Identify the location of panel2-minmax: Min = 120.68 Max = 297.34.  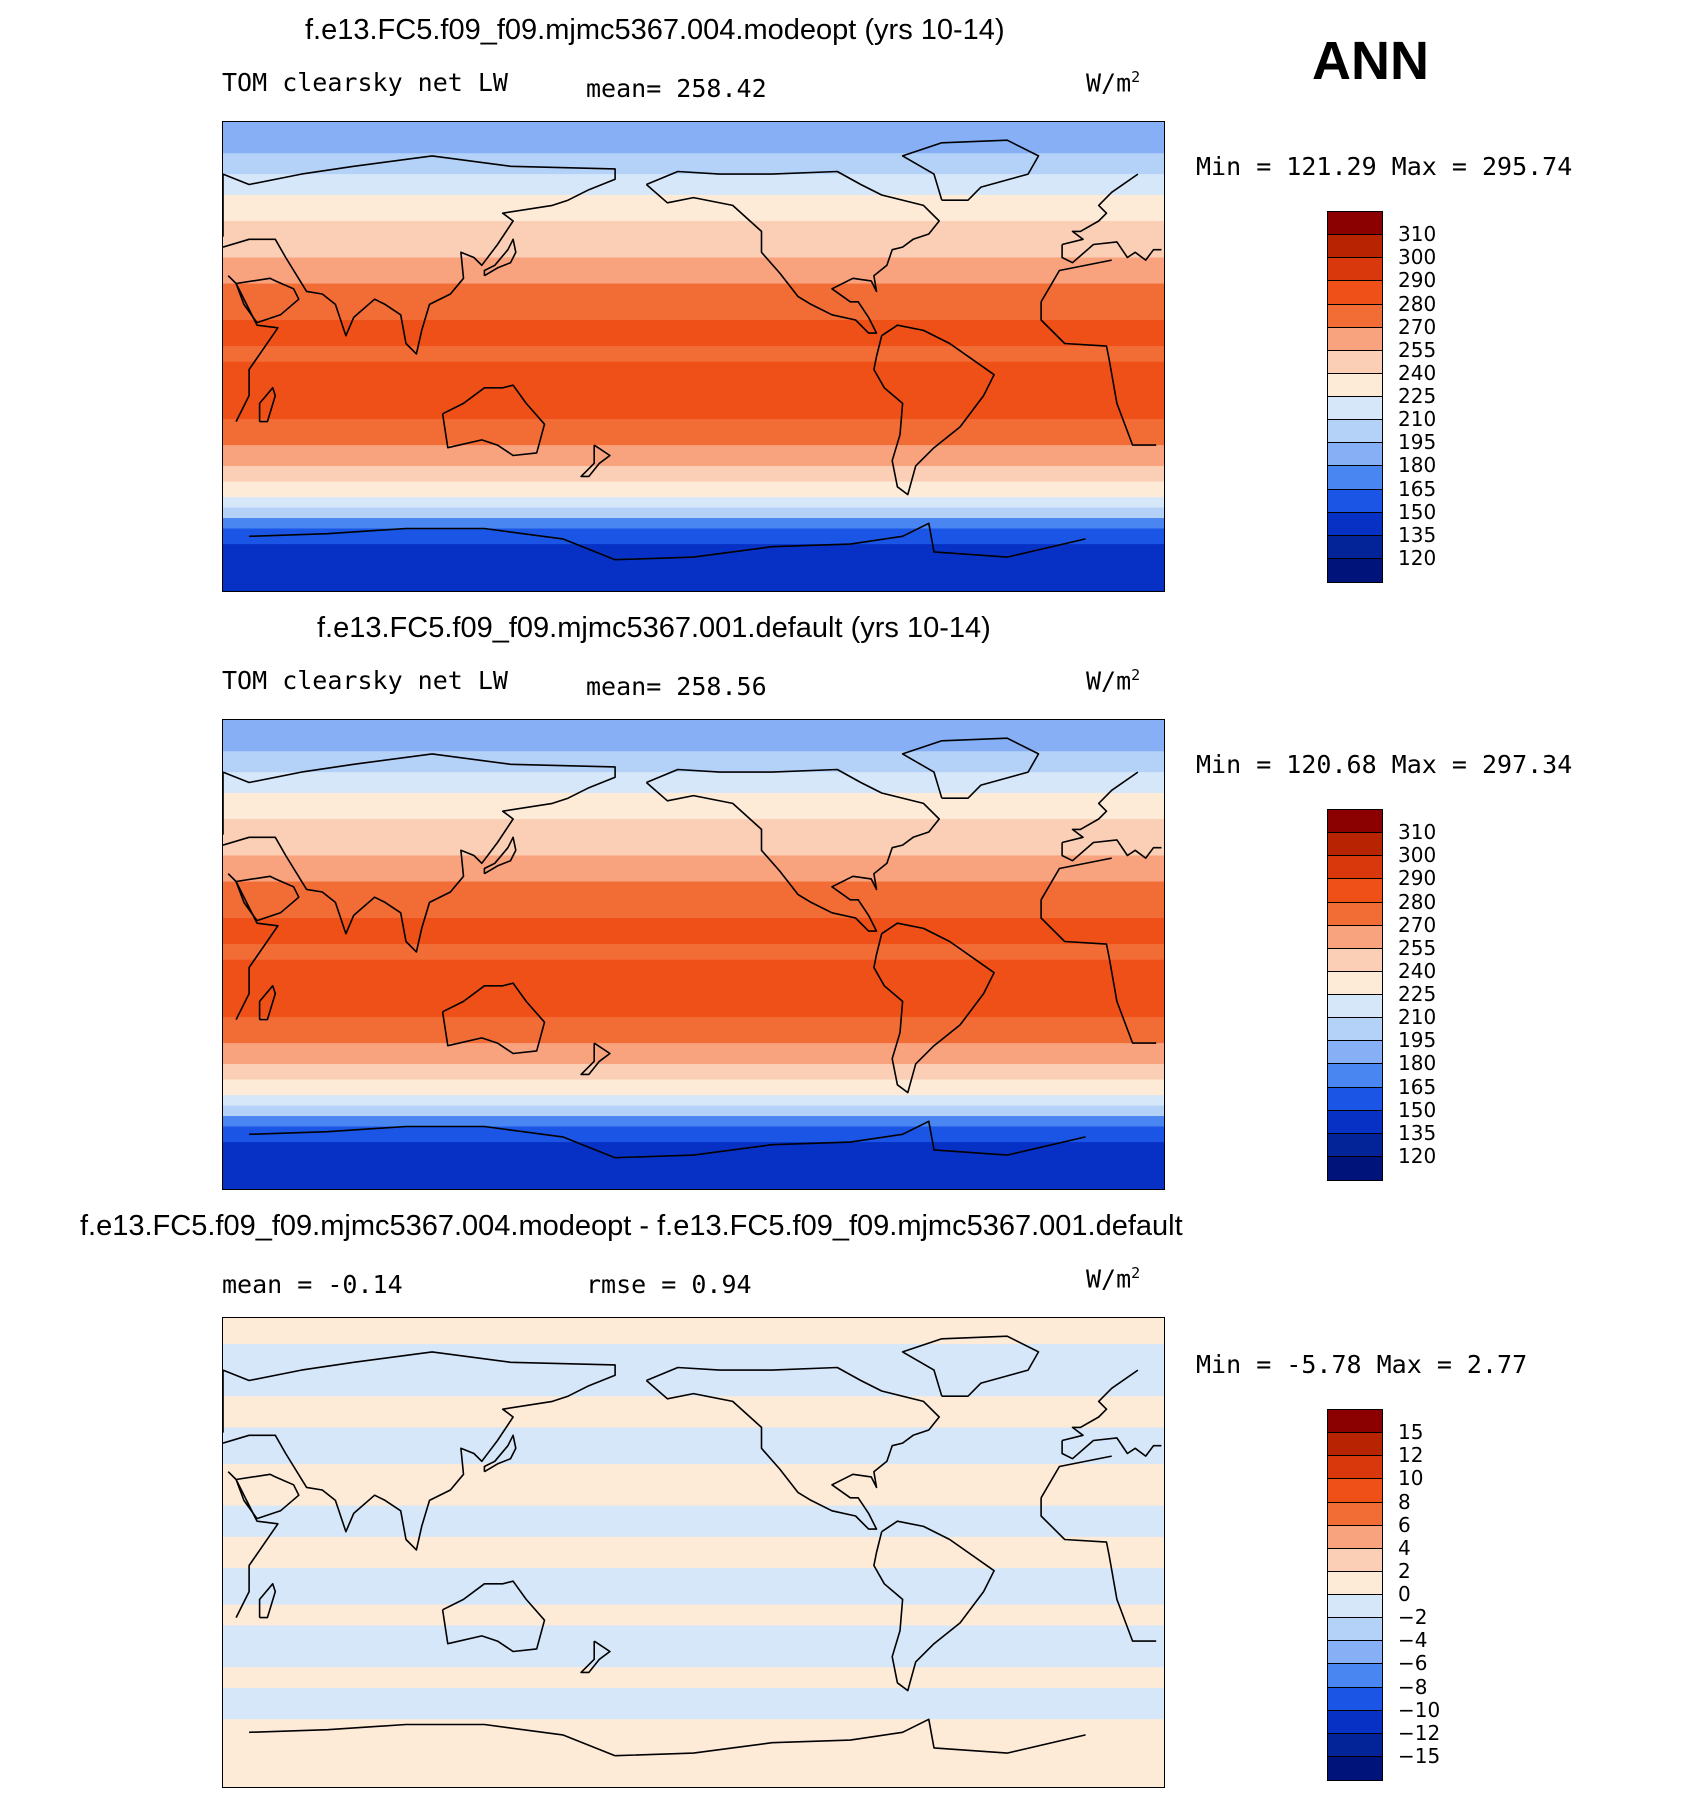
(1384, 764).